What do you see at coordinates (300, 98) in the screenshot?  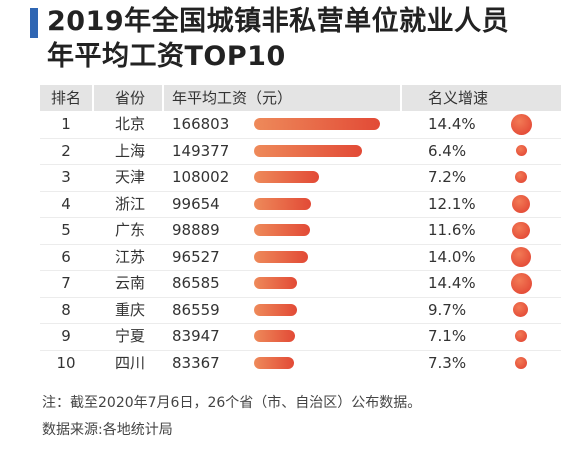 I see `table-header-background` at bounding box center [300, 98].